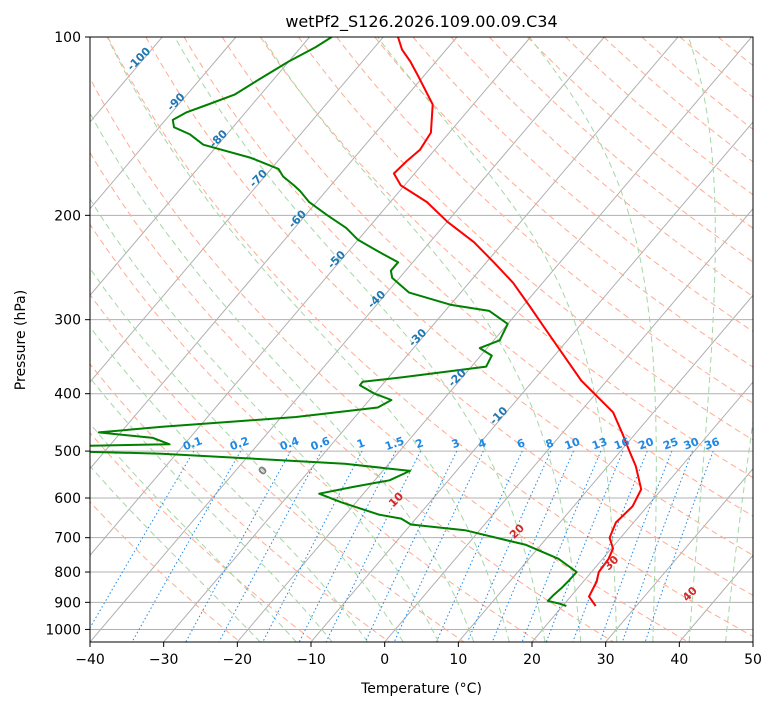 The width and height of the screenshot is (775, 708). Describe the element at coordinates (712, 444) in the screenshot. I see `mixing-ratio-label: 36` at that location.